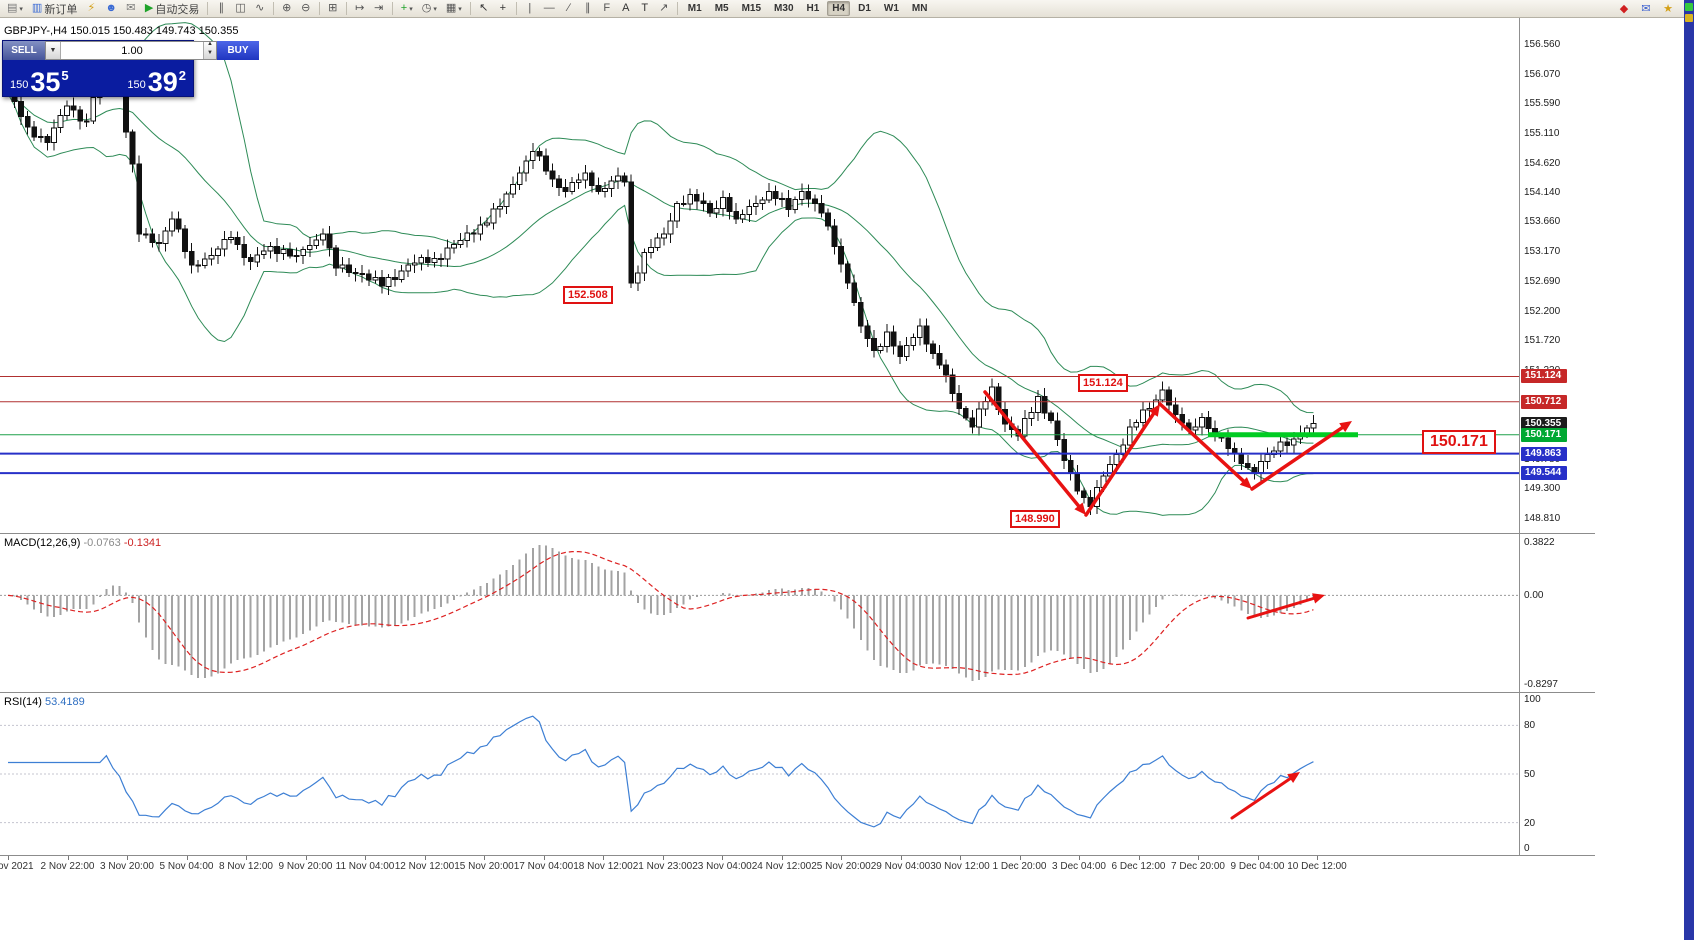 The height and width of the screenshot is (940, 1694). I want to click on price-annotation: 151.124, so click(1103, 383).